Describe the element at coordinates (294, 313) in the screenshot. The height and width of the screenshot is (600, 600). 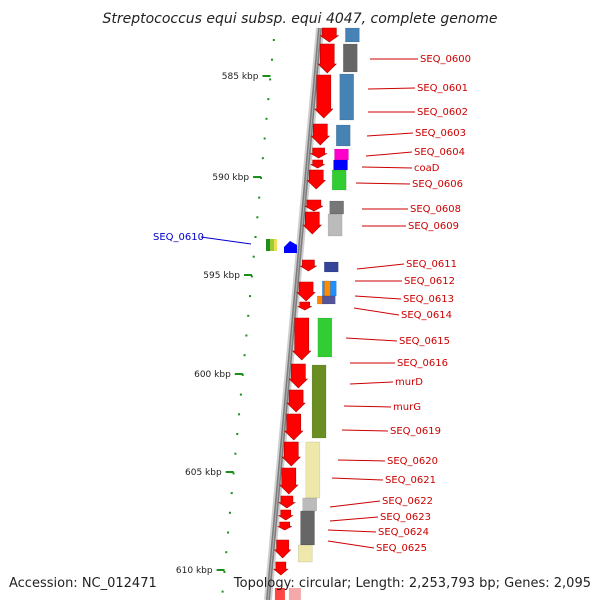
I see `genome-backbone` at that location.